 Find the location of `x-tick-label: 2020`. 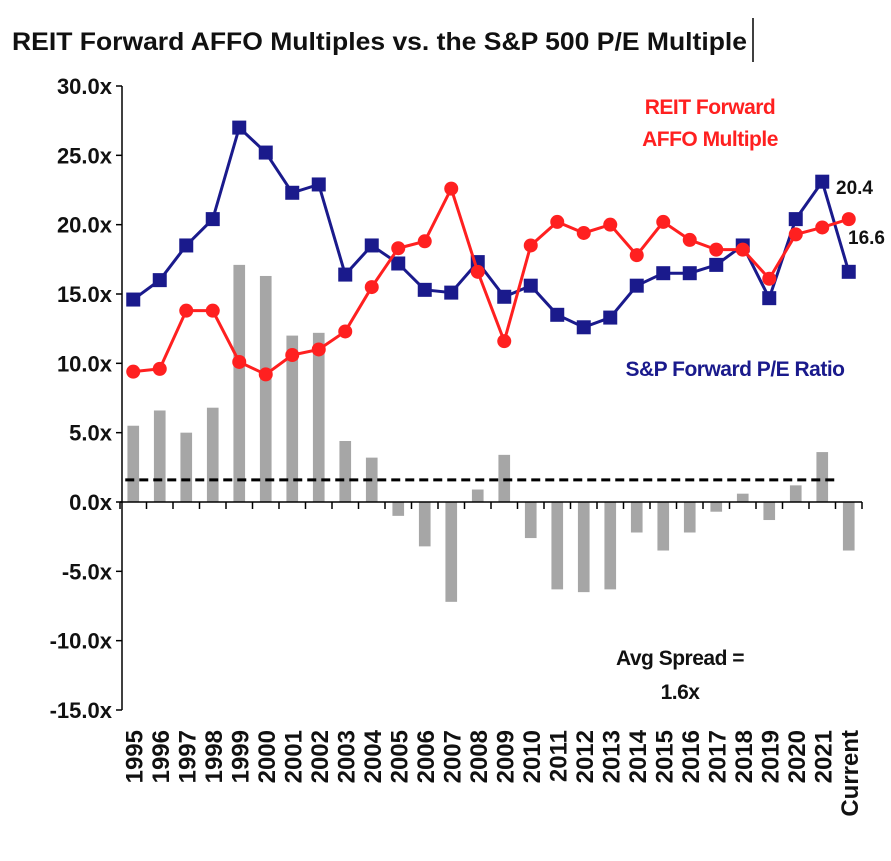

x-tick-label: 2020 is located at coordinates (797, 756).